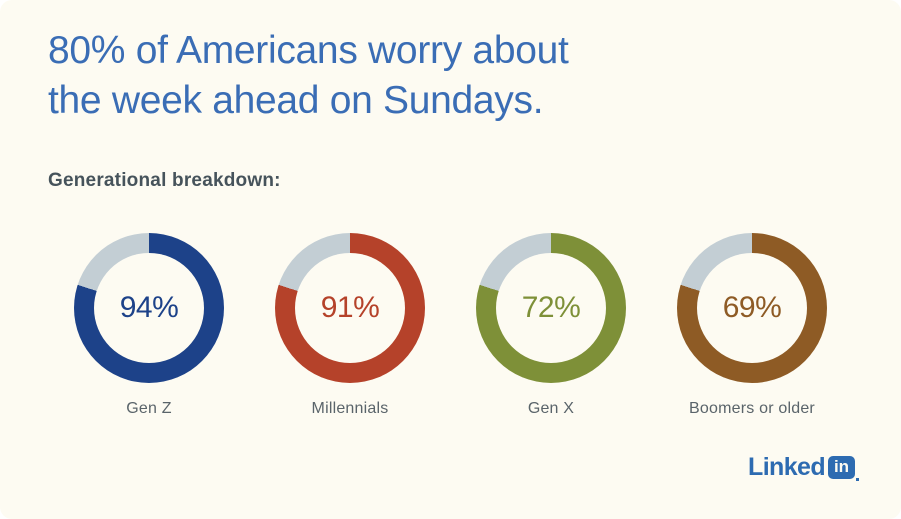 The height and width of the screenshot is (519, 901). I want to click on donut-chart-gen-z: 94% Gen Z, so click(149, 325).